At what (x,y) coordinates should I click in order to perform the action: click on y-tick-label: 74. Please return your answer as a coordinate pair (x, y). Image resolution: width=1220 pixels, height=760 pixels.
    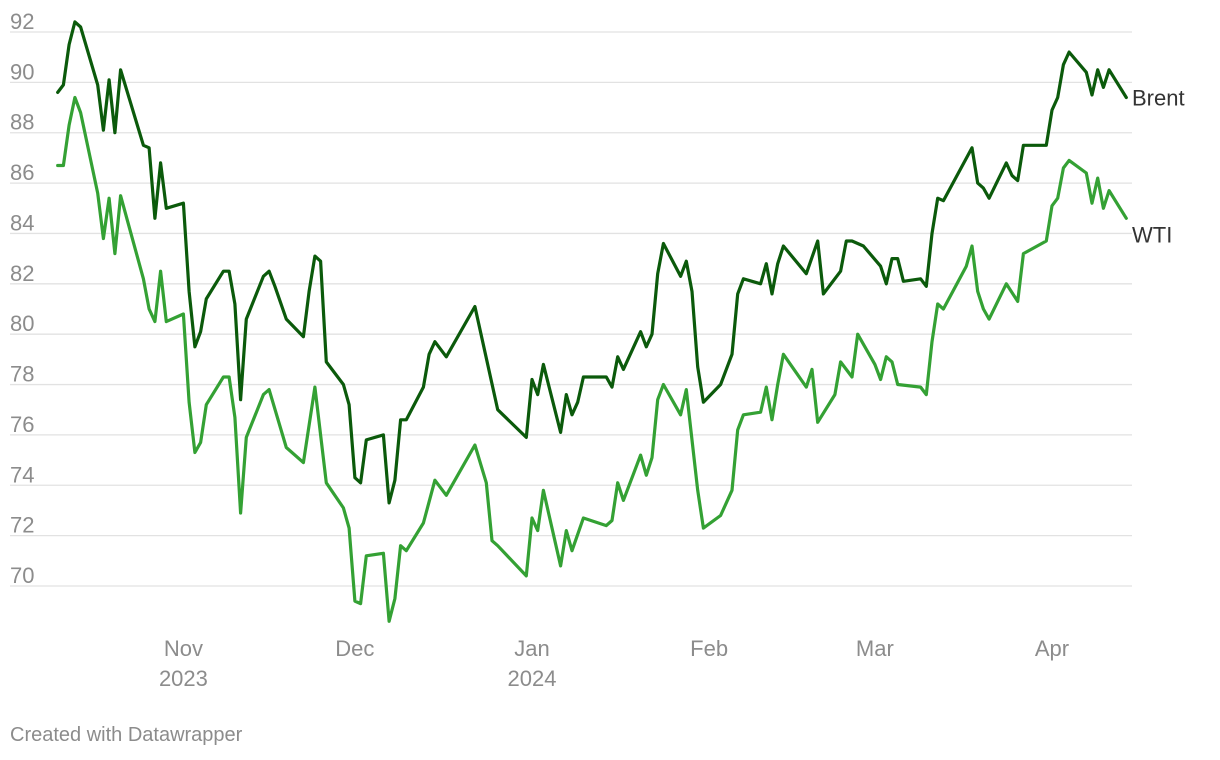
    Looking at the image, I should click on (22, 474).